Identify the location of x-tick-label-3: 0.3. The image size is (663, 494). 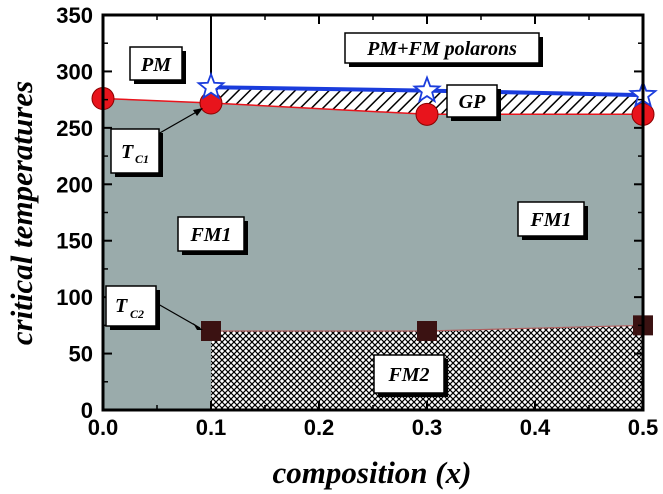
(427, 427).